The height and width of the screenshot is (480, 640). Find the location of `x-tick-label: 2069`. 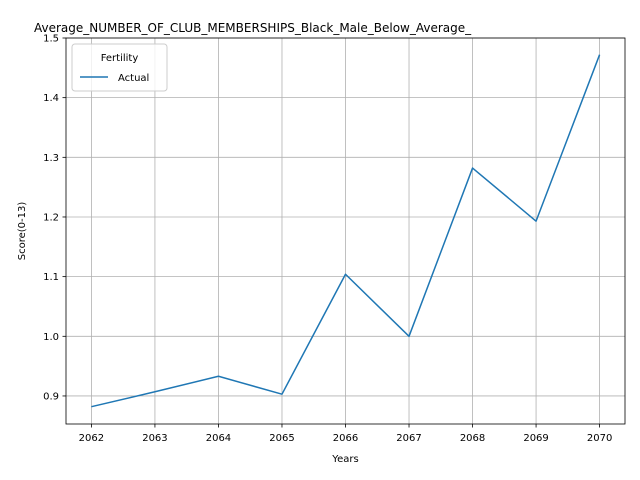

x-tick-label: 2069 is located at coordinates (535, 438).